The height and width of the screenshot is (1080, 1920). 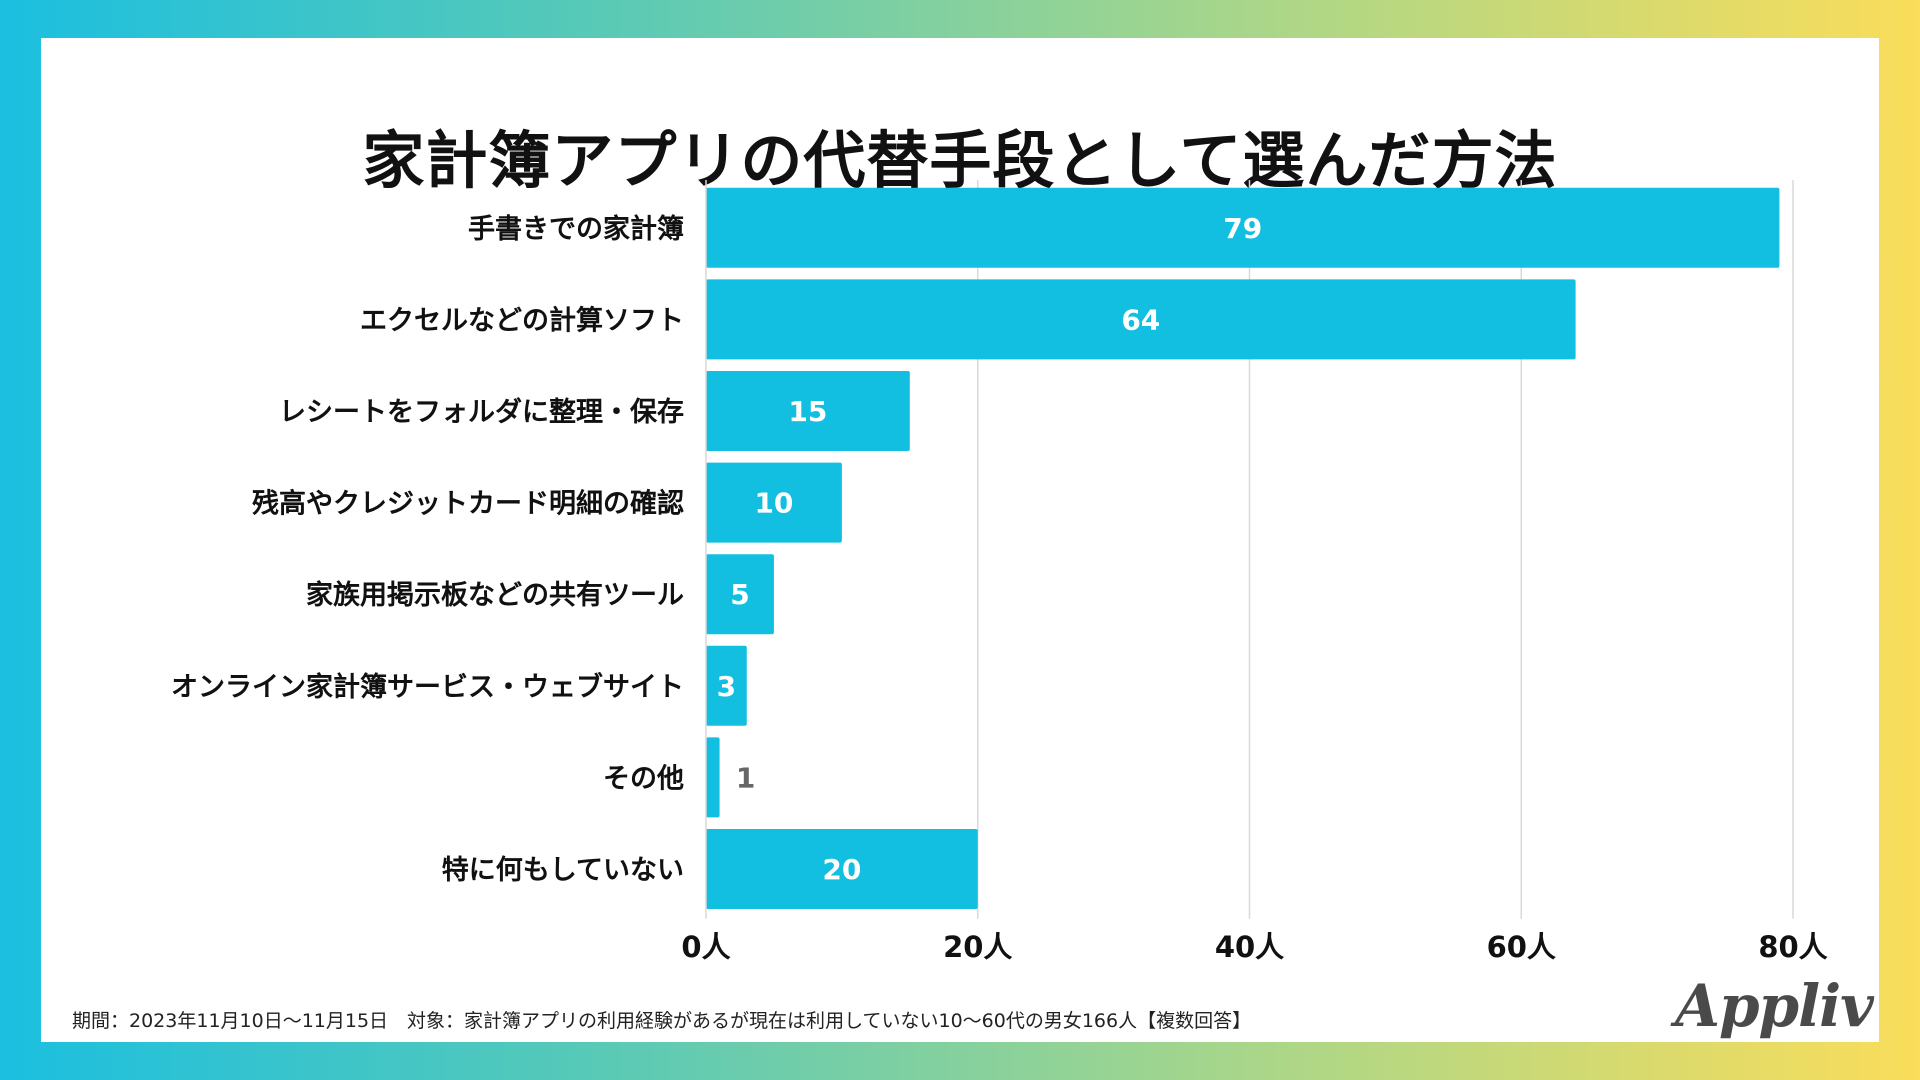 I want to click on data-label: 20, so click(x=841, y=869).